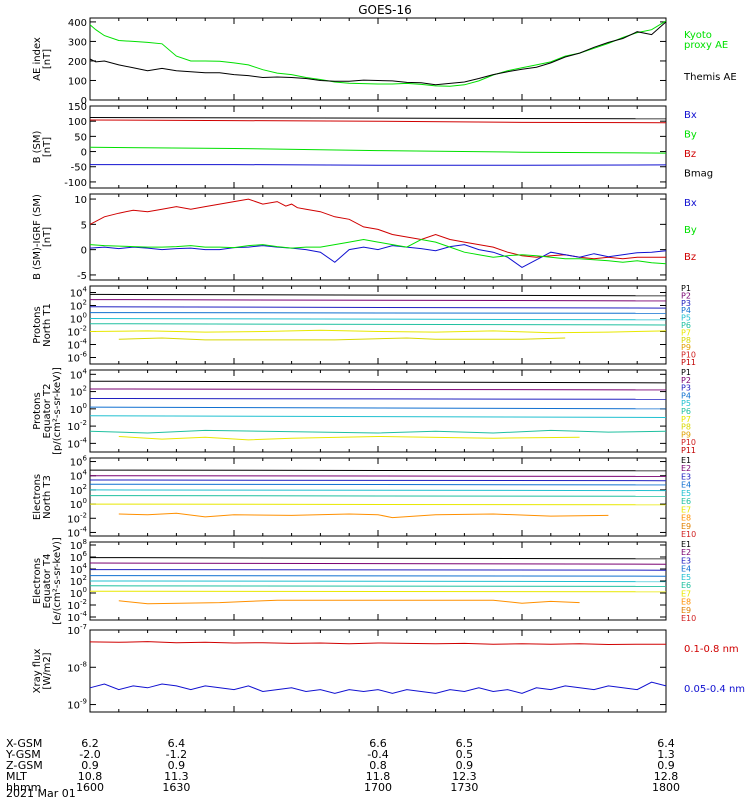 Image resolution: width=750 pixels, height=800 pixels. What do you see at coordinates (686, 332) in the screenshot?
I see `legend-entry: P7` at bounding box center [686, 332].